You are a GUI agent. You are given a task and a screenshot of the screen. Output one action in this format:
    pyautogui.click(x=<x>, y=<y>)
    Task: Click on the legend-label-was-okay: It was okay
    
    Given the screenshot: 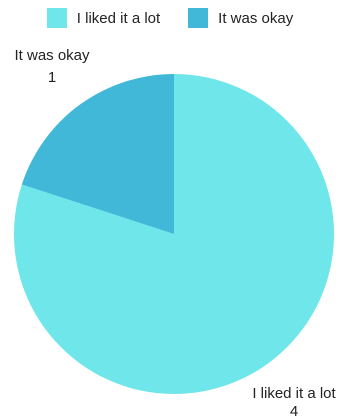 What is the action you would take?
    pyautogui.click(x=256, y=18)
    